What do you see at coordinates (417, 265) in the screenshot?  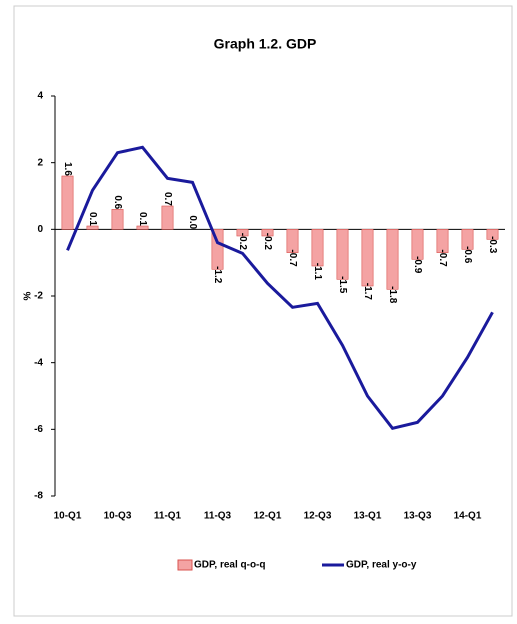 I see `value-label: -0.9` at bounding box center [417, 265].